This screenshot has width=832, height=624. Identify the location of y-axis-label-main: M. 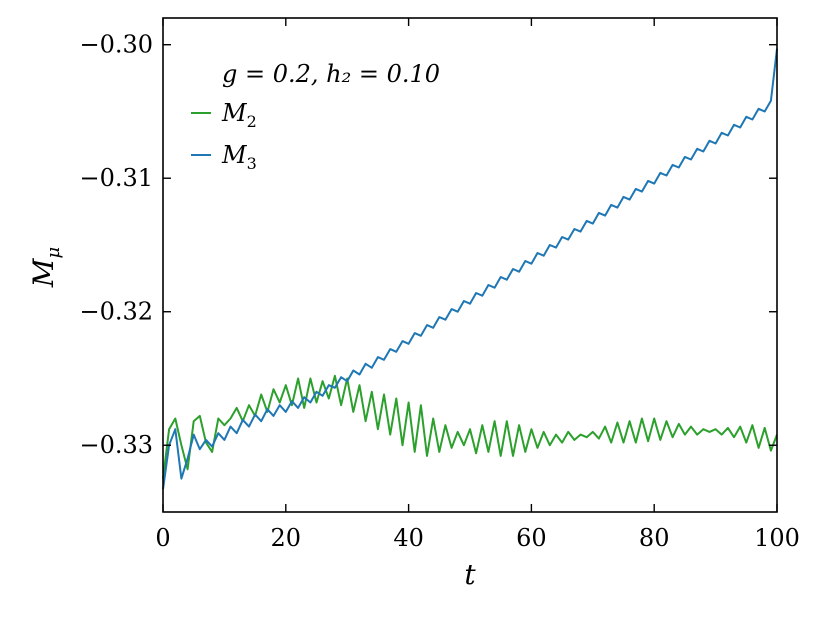
(43, 272).